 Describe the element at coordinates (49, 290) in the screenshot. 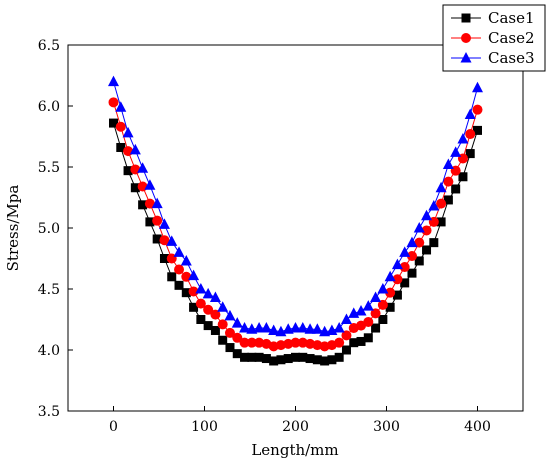

I see `y-tick-label: 4.5` at that location.